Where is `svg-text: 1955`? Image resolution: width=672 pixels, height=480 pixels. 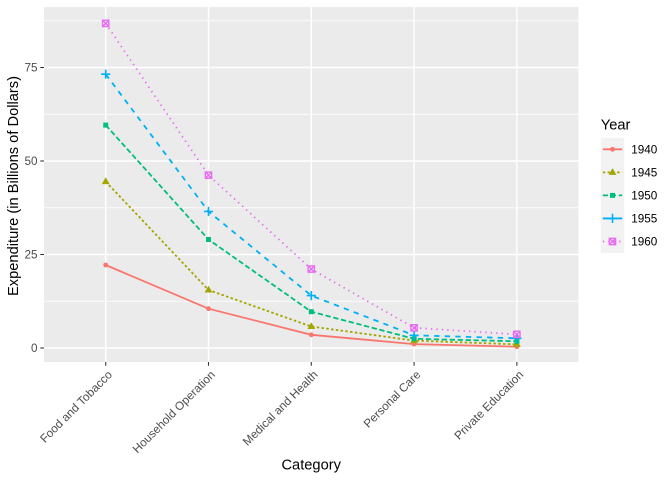 svg-text: 1955 is located at coordinates (644, 219).